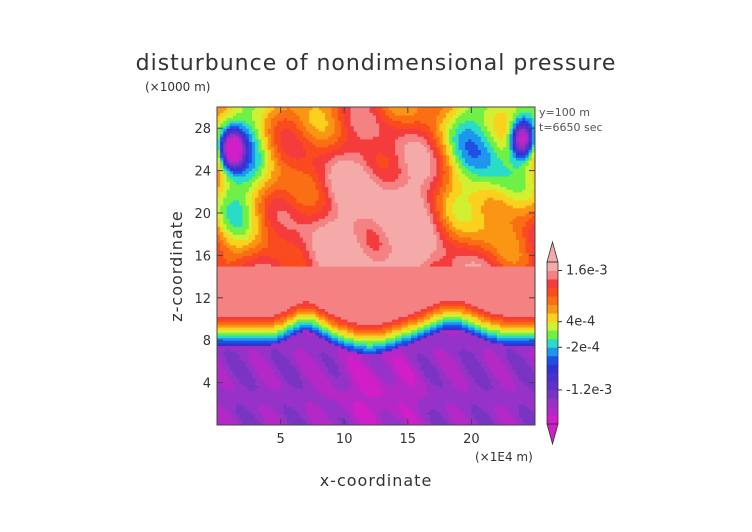 The height and width of the screenshot is (532, 752). Describe the element at coordinates (589, 390) in the screenshot. I see `colorbar-tick-label: -1.2e-3` at that location.